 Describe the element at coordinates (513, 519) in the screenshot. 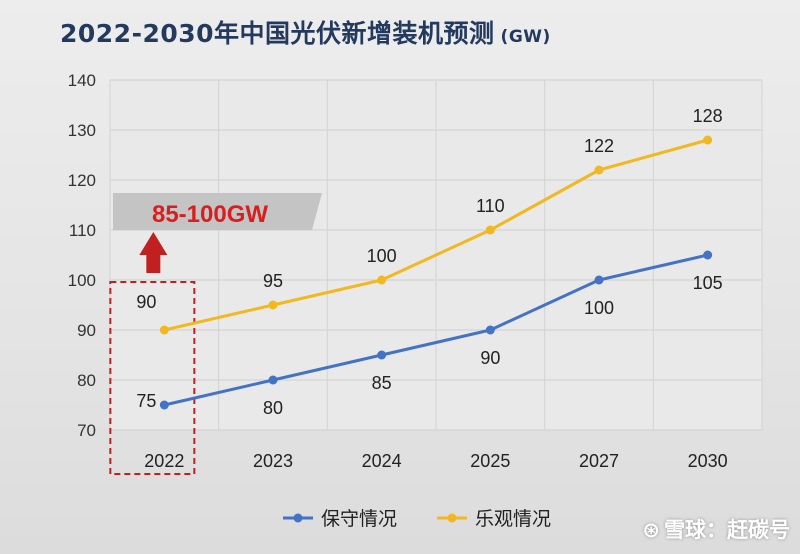

I see `legend-label: 乐观情况` at that location.